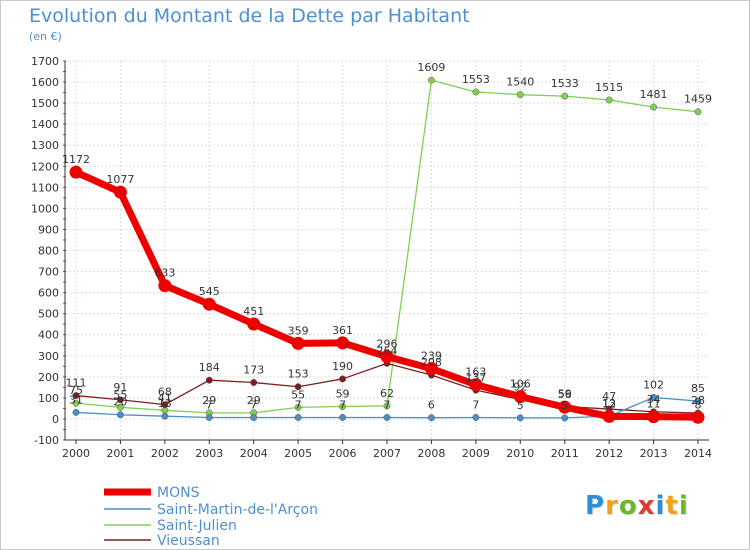 The height and width of the screenshot is (550, 750). I want to click on data-label: 163, so click(475, 372).